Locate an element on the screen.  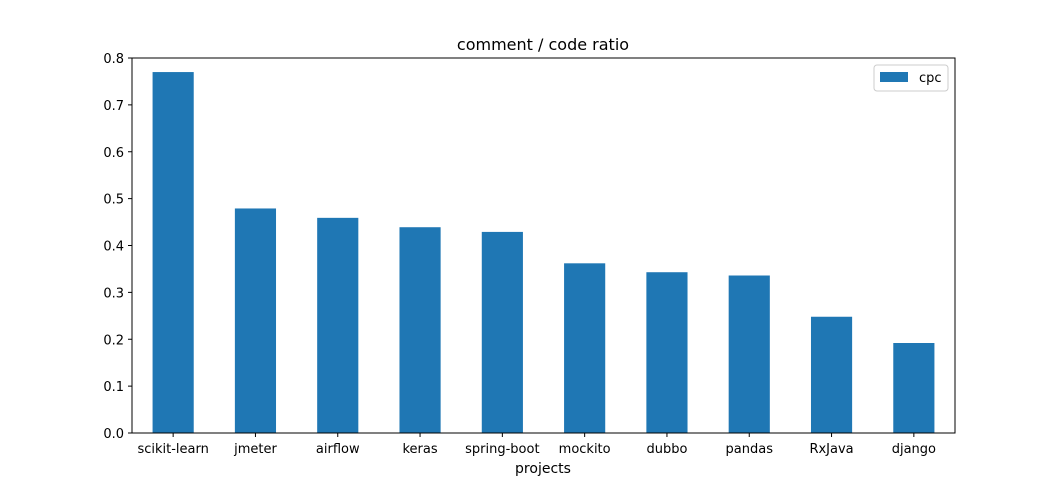
bar-jmeter is located at coordinates (255, 320).